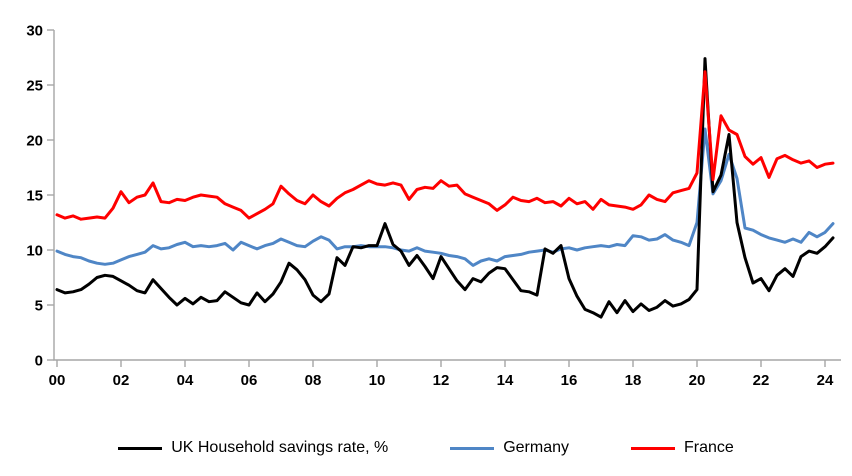 This screenshot has width=852, height=476. I want to click on x-tick-label: 00, so click(57, 380).